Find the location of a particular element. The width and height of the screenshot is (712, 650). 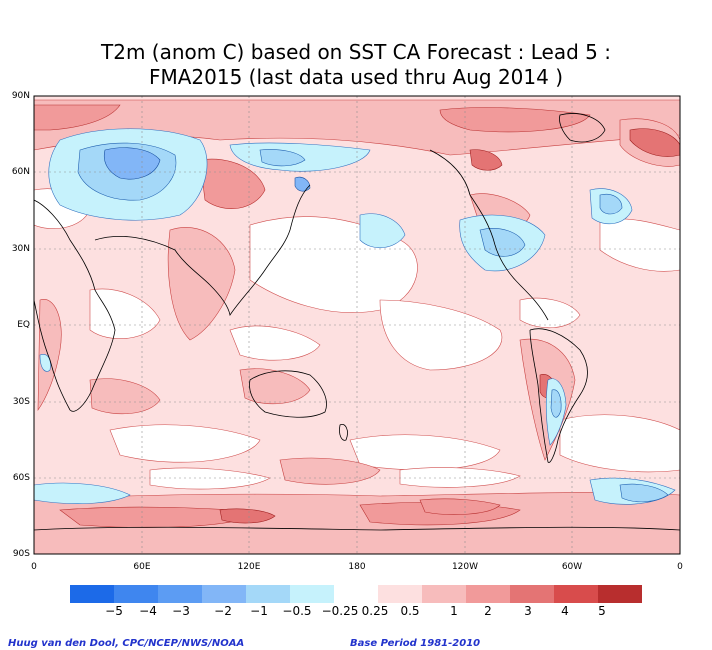

colorbar-label: −5 is located at coordinates (114, 611).